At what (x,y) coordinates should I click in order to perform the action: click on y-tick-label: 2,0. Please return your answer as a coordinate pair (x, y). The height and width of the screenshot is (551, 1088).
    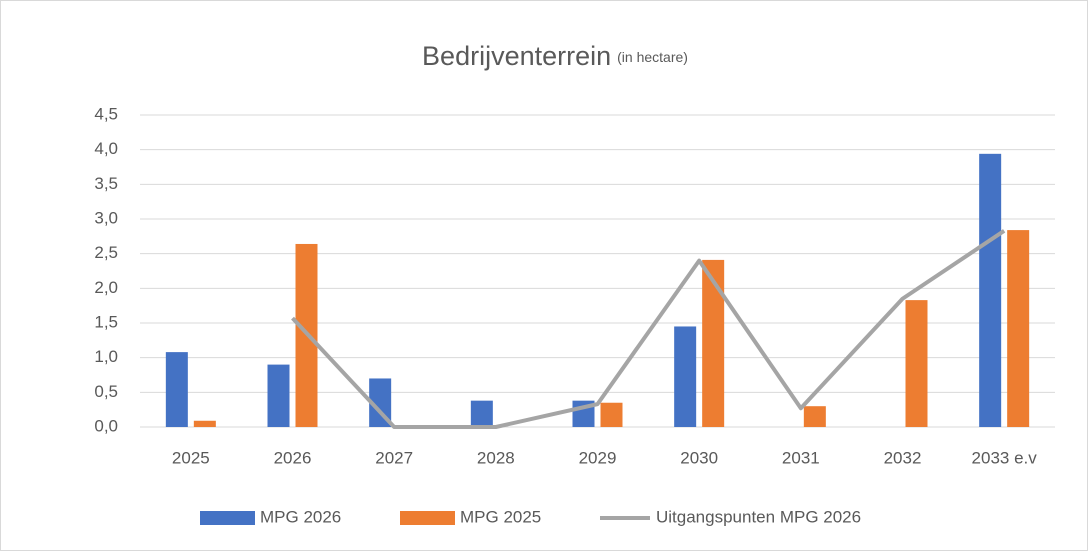
    Looking at the image, I should click on (106, 287).